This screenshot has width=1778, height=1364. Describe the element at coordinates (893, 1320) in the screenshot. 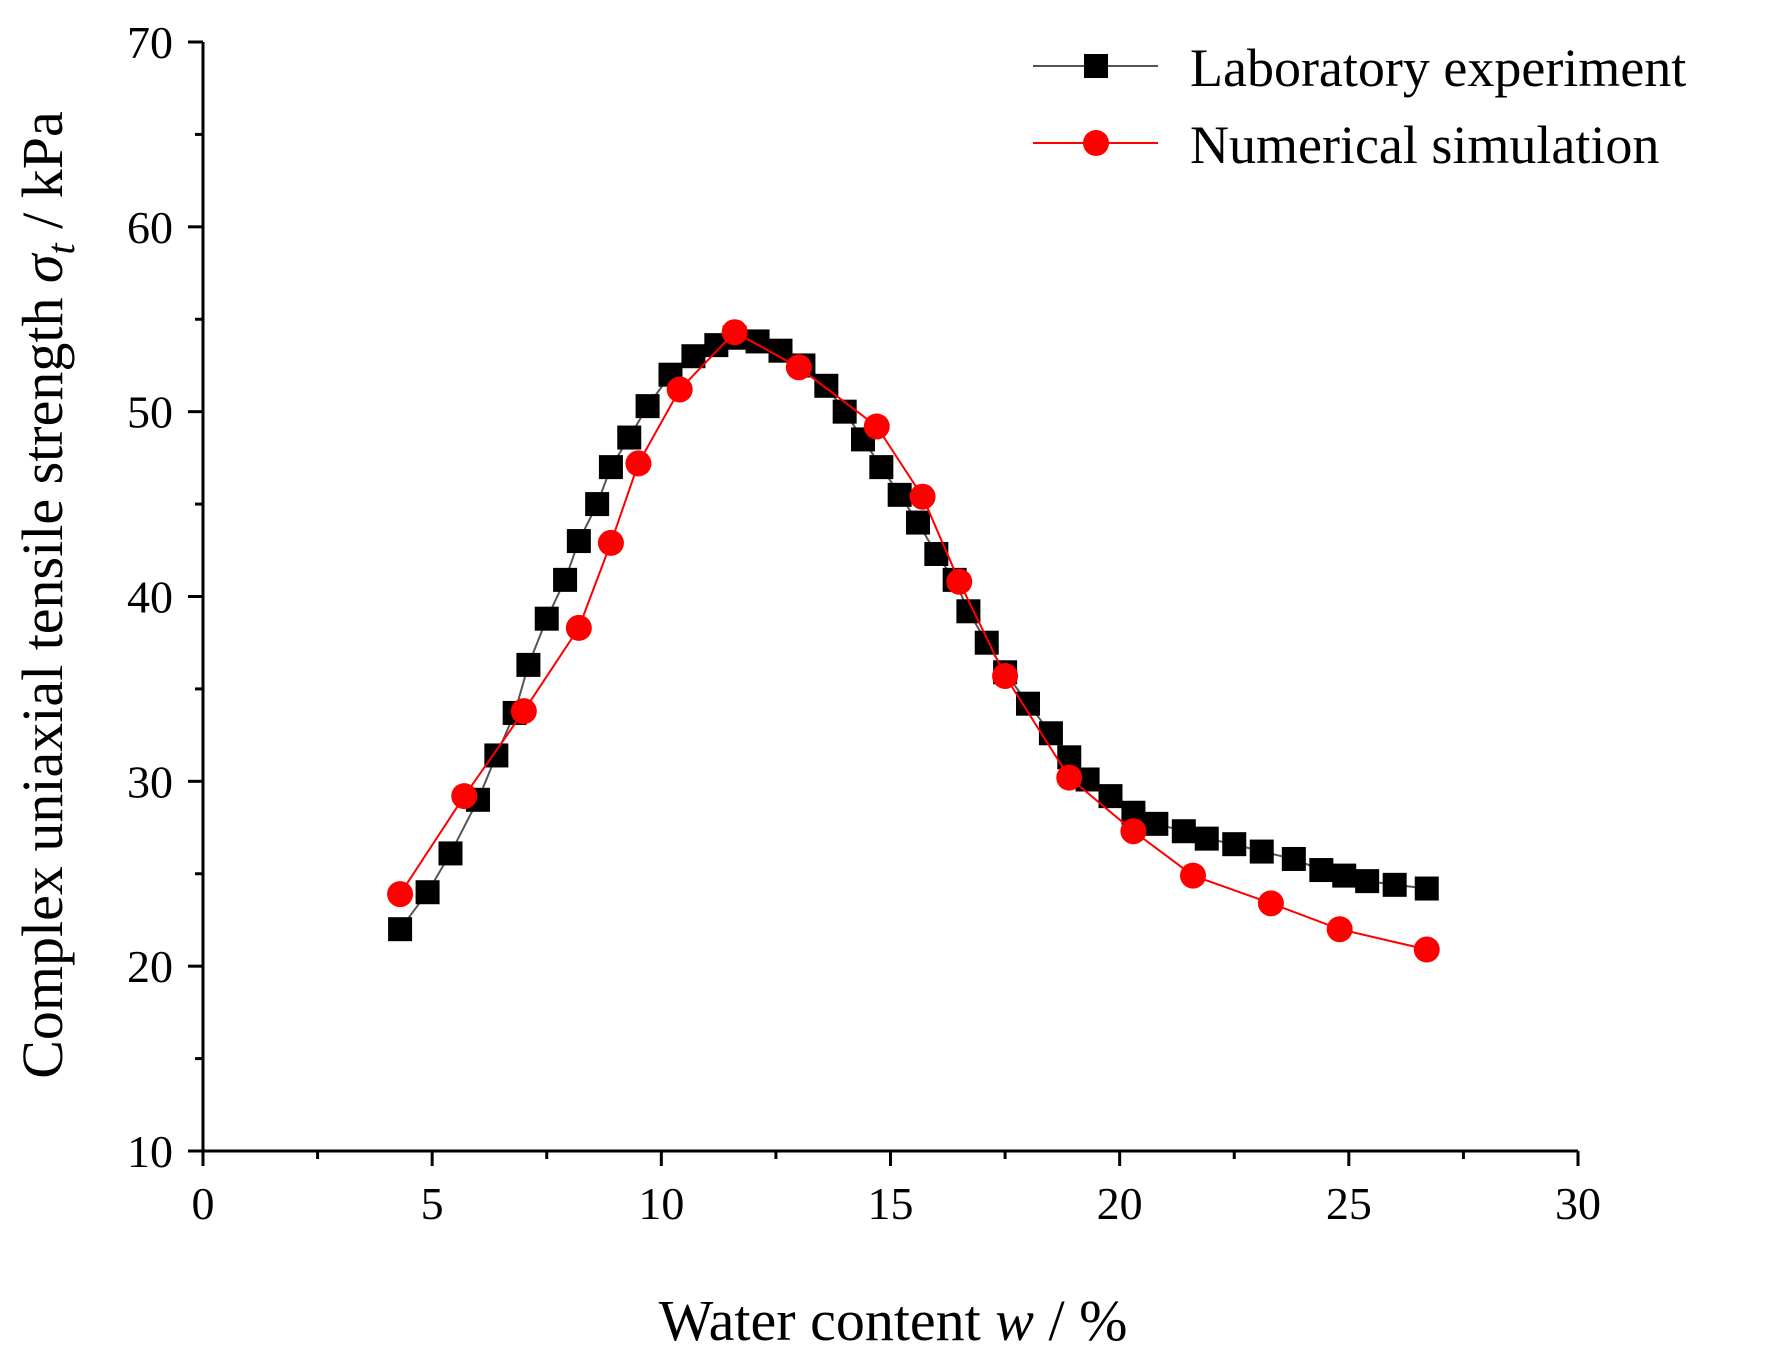

I see `x-axis-title: Water content w / %` at that location.